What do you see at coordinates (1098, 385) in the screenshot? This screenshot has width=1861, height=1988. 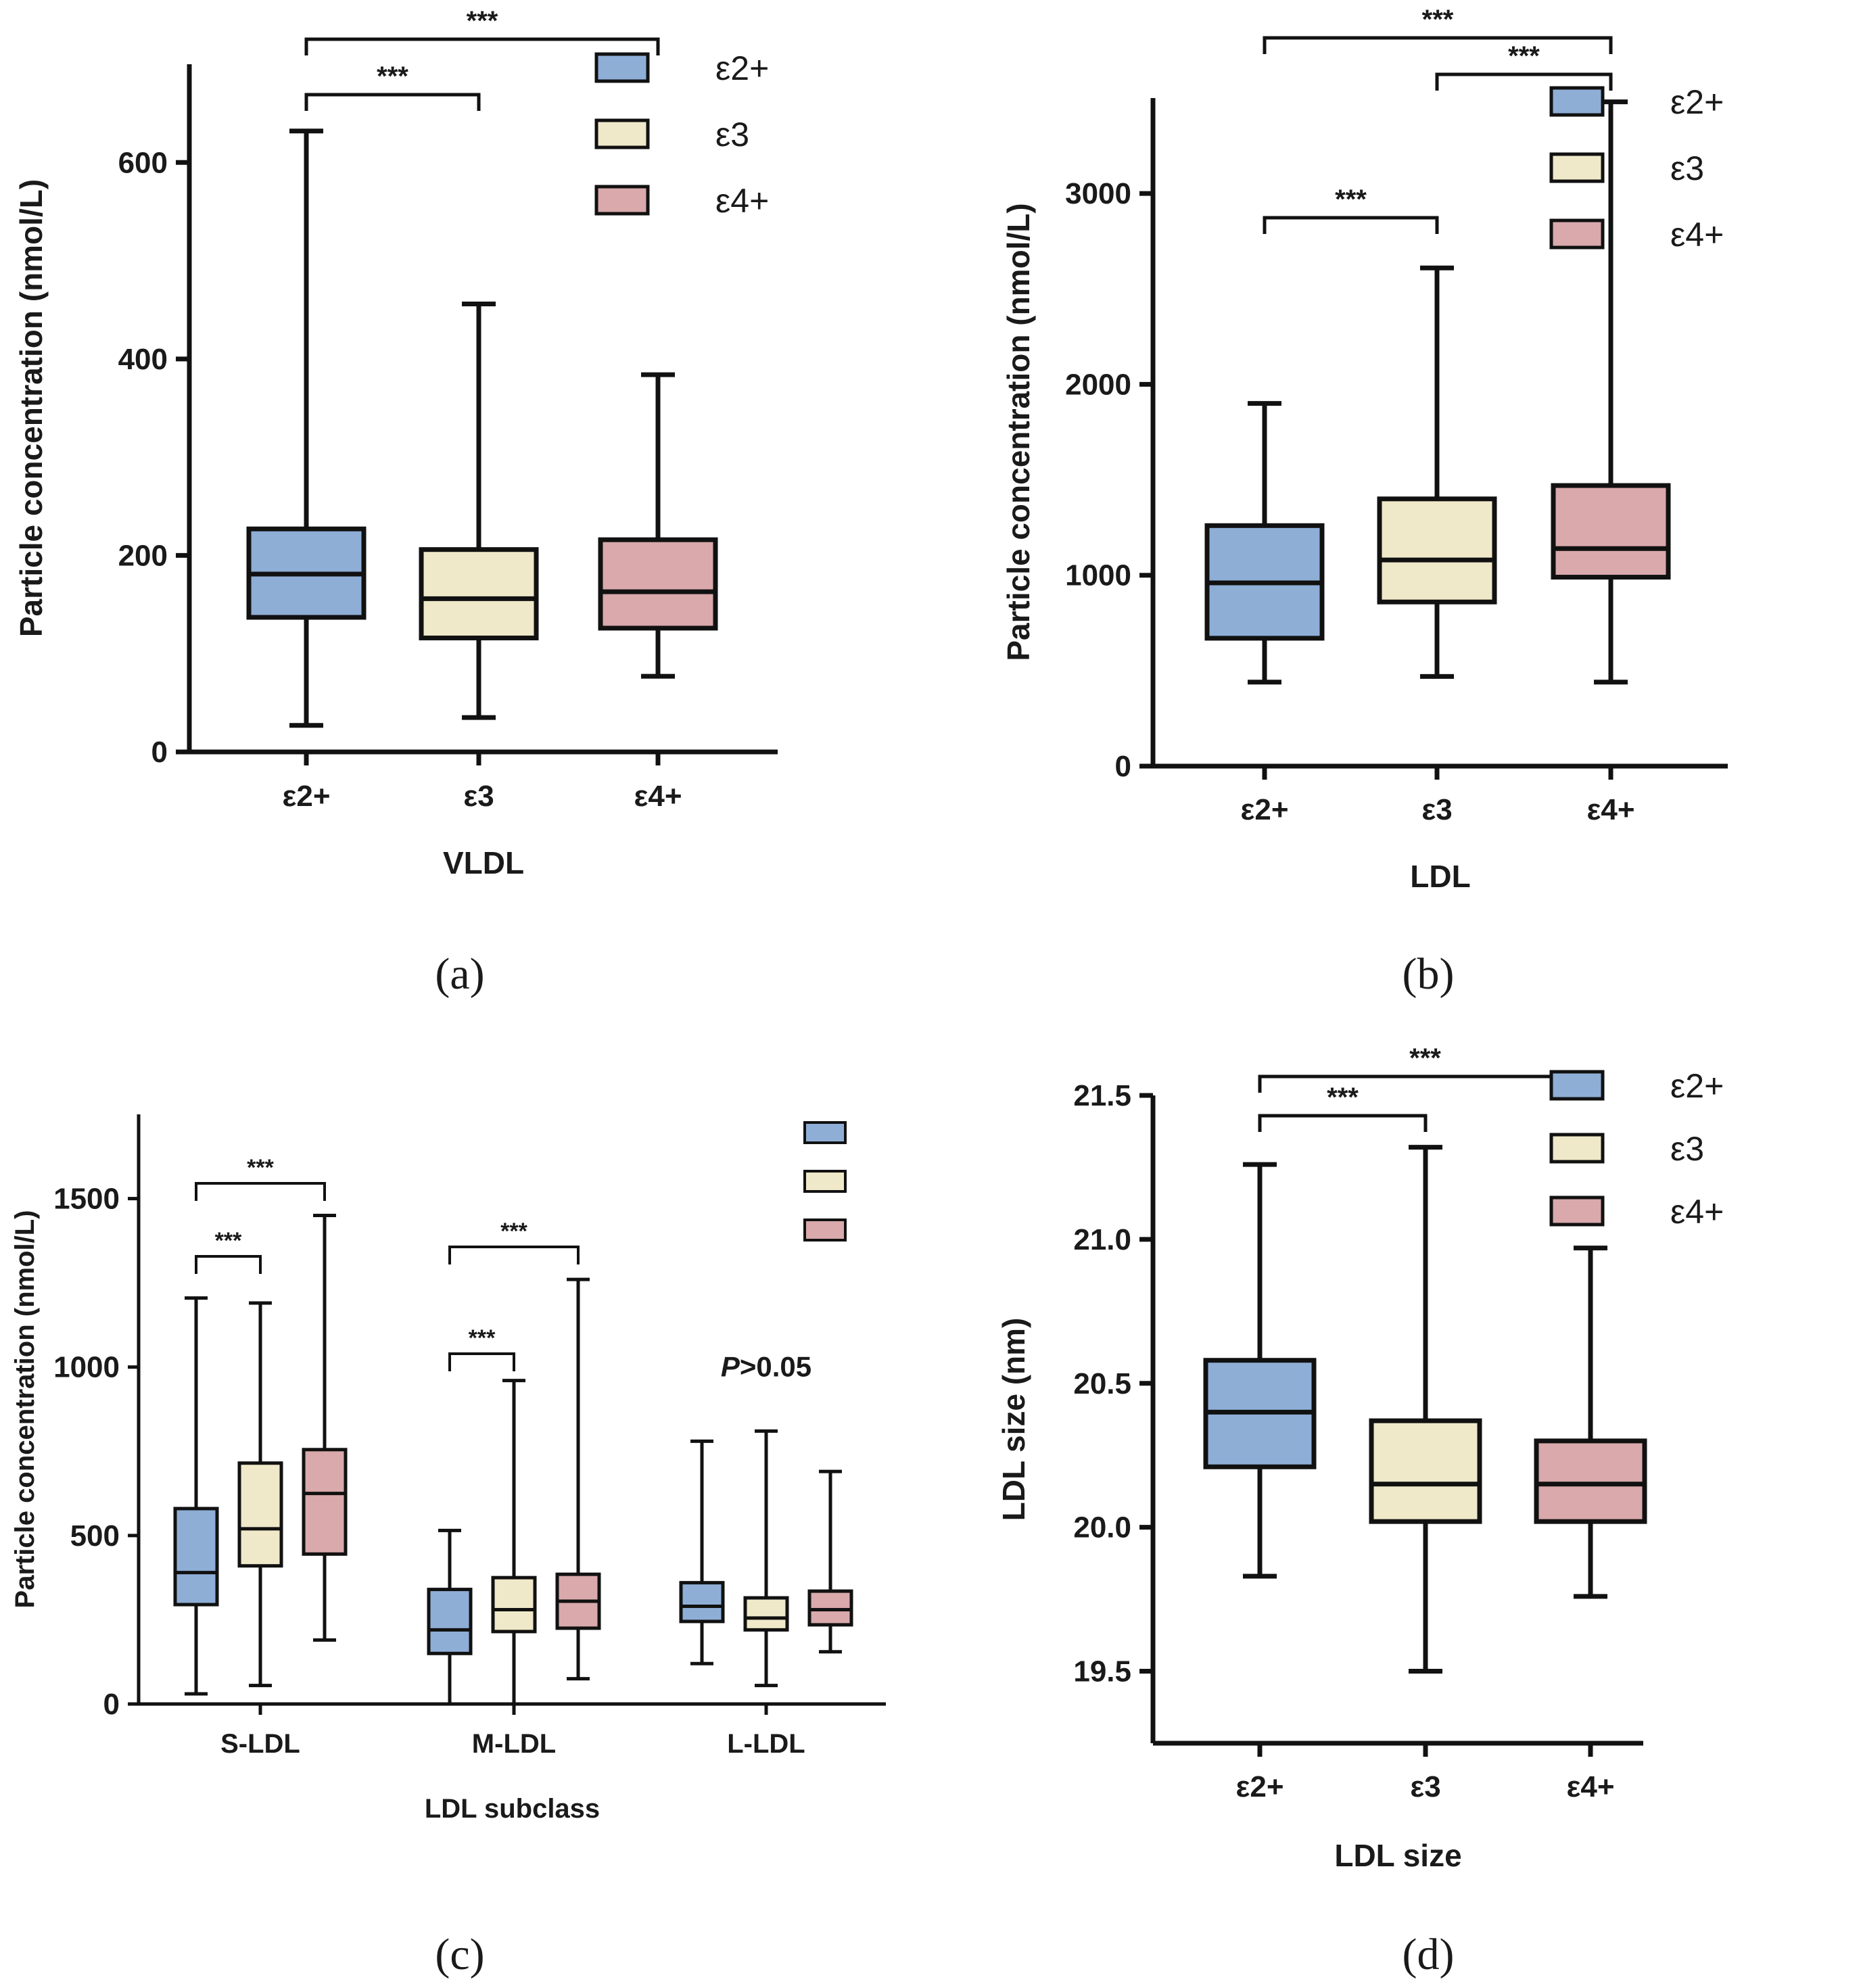 I see `y-tick-label: 2000` at bounding box center [1098, 385].